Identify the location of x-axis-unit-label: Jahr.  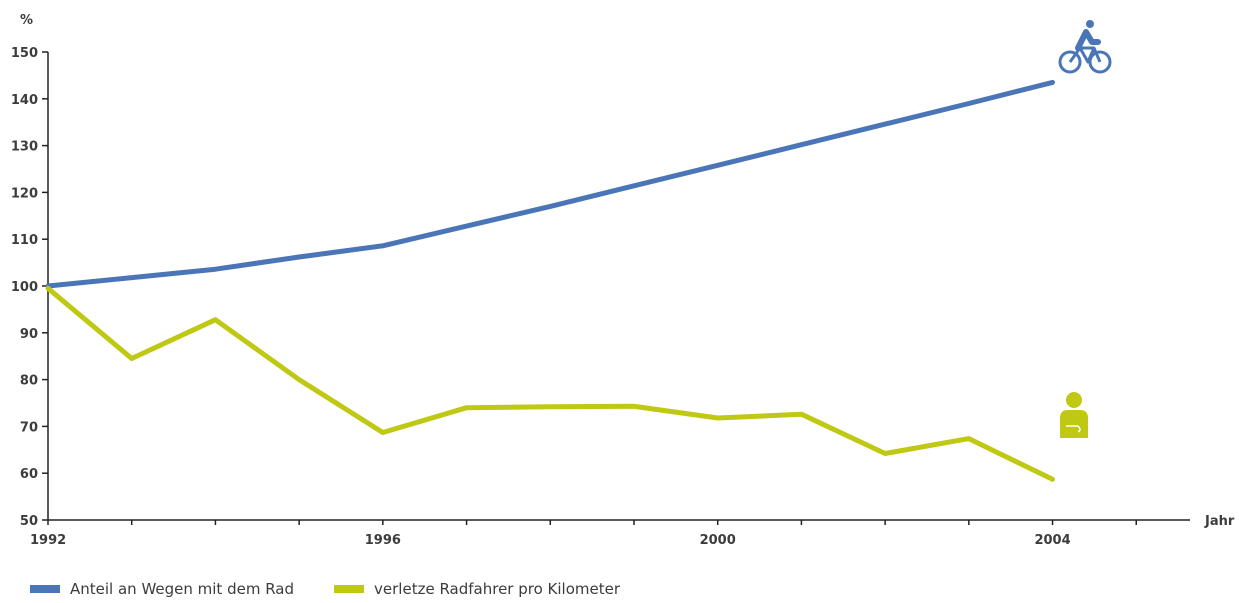
(1219, 521).